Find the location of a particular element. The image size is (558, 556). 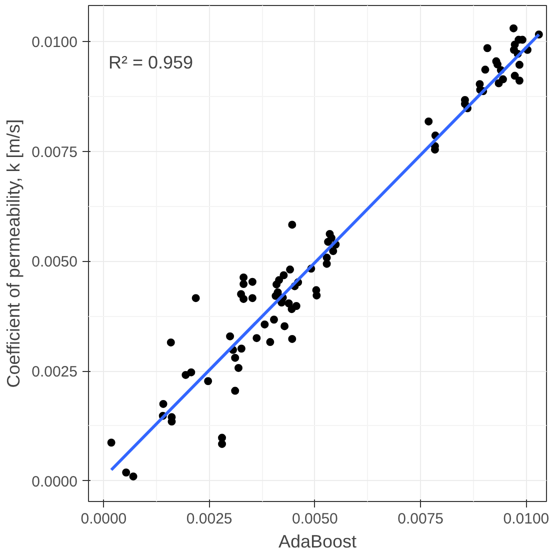

x-axis-title: AdaBoost is located at coordinates (317, 542).